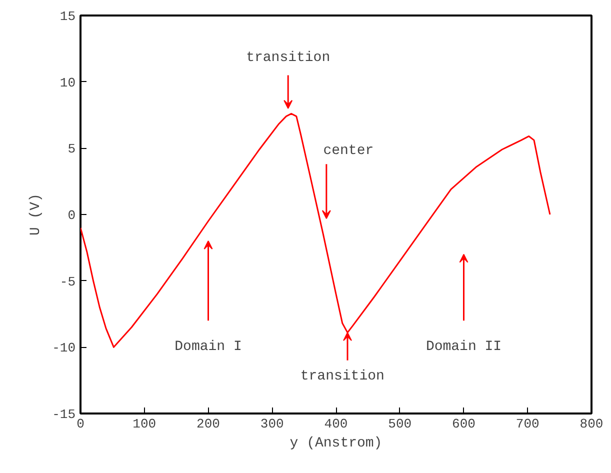  What do you see at coordinates (400, 424) in the screenshot?
I see `x-tick-label: 500` at bounding box center [400, 424].